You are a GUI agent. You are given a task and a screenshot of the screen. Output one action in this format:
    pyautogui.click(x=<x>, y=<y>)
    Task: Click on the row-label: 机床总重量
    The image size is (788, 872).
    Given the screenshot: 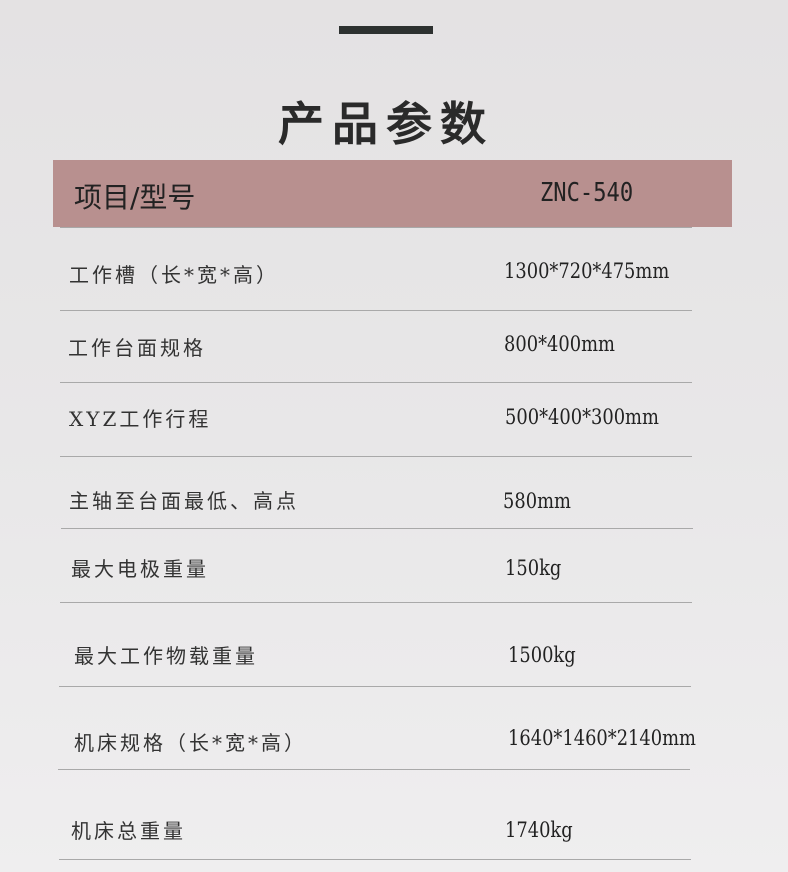 What is the action you would take?
    pyautogui.click(x=128, y=831)
    